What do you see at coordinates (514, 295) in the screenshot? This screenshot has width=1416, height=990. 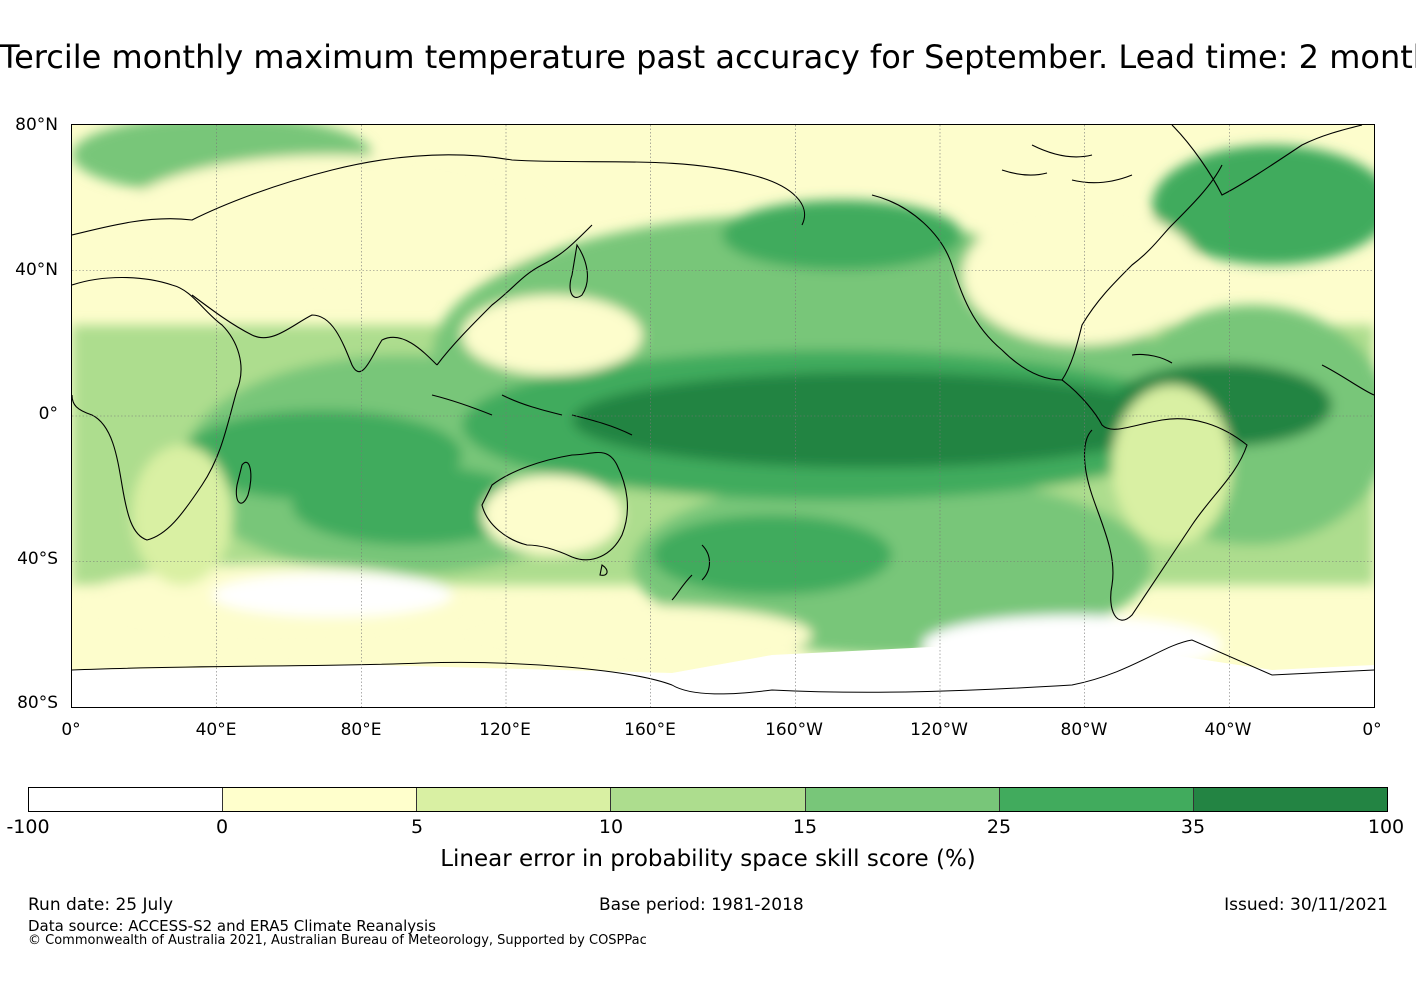 I see `east-asia-coast` at bounding box center [514, 295].